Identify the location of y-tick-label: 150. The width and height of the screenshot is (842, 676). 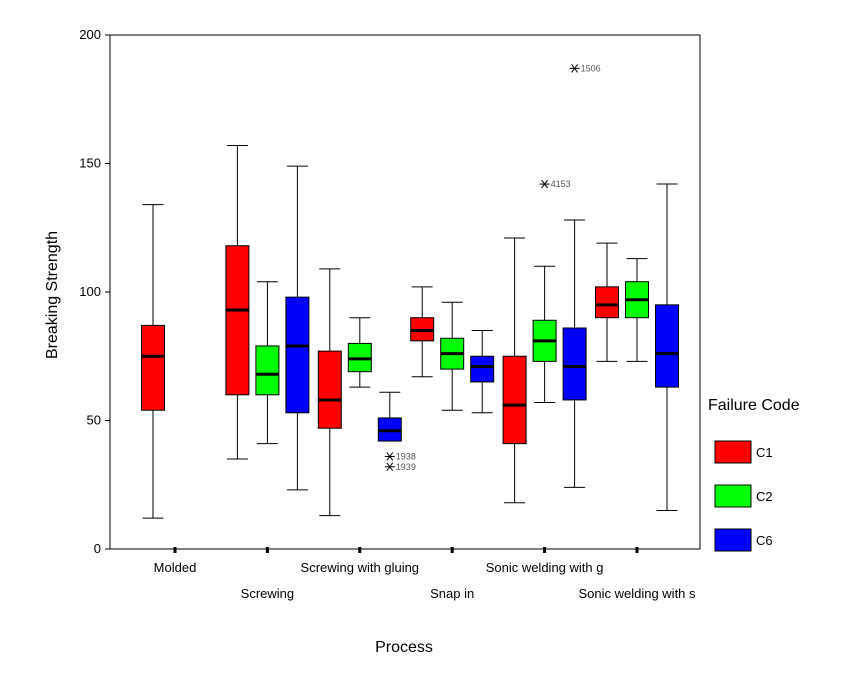
(90, 163).